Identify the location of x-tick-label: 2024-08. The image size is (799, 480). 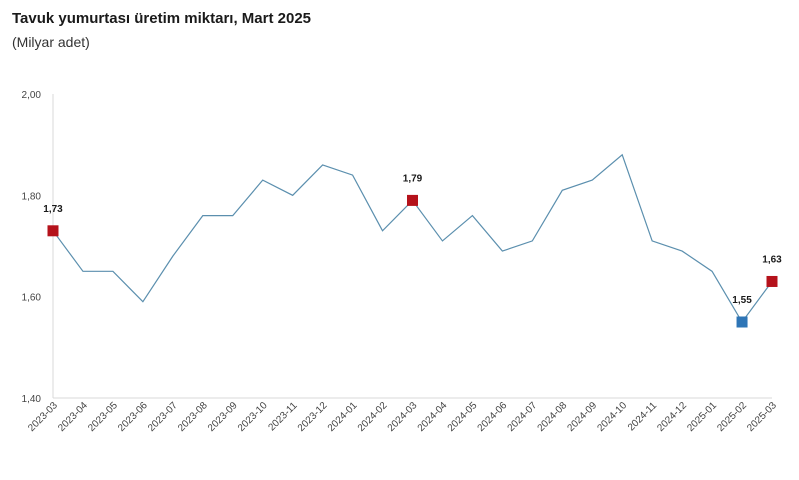
(553, 417).